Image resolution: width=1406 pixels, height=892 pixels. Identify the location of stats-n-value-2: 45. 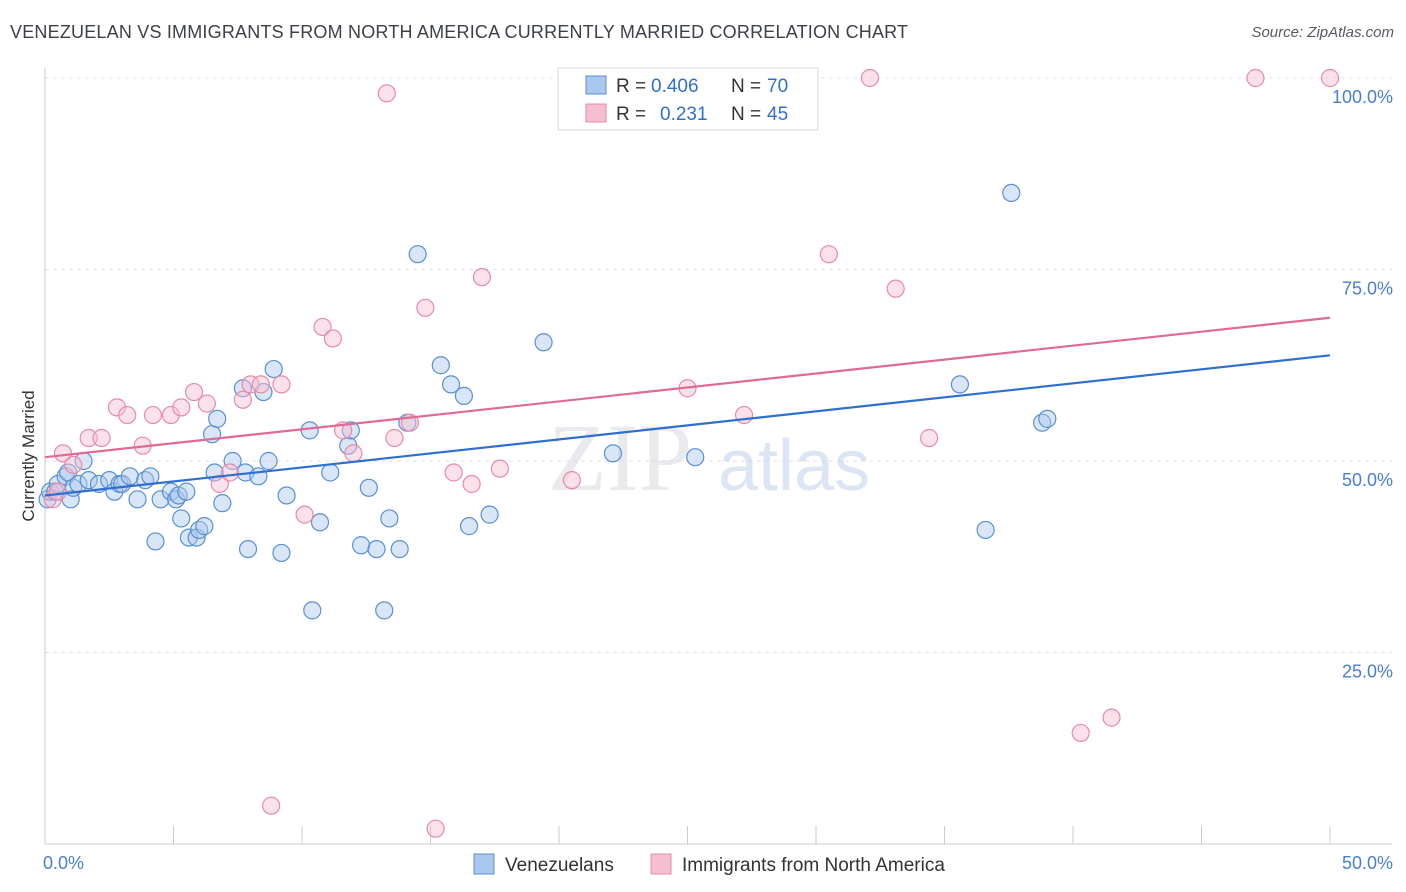
(777, 114).